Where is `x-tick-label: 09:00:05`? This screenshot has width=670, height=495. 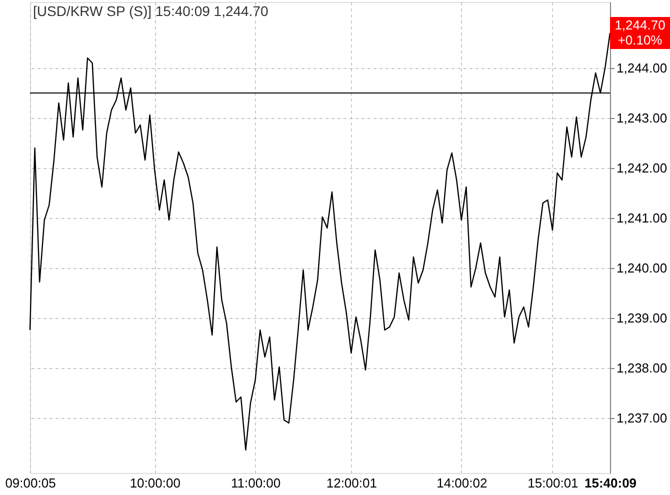
x-tick-label: 09:00:05 is located at coordinates (30, 483).